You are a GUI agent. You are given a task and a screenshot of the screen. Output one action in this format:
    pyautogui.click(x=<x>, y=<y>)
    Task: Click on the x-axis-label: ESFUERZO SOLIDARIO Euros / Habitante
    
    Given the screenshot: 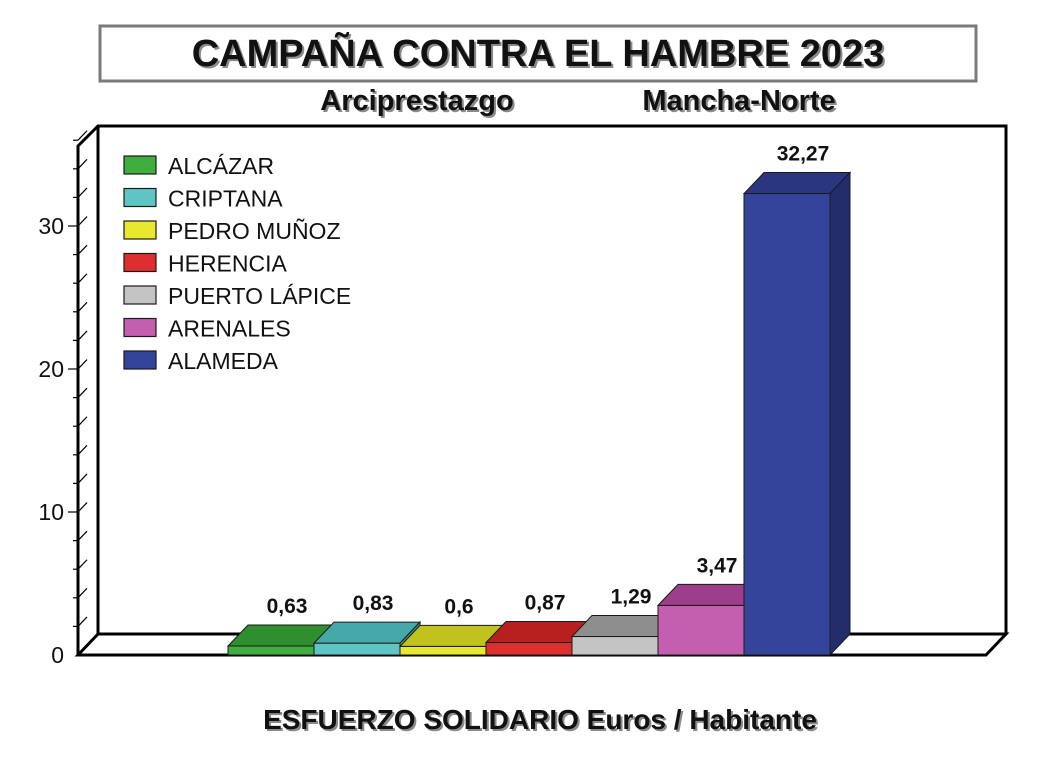 What is the action you would take?
    pyautogui.click(x=540, y=719)
    